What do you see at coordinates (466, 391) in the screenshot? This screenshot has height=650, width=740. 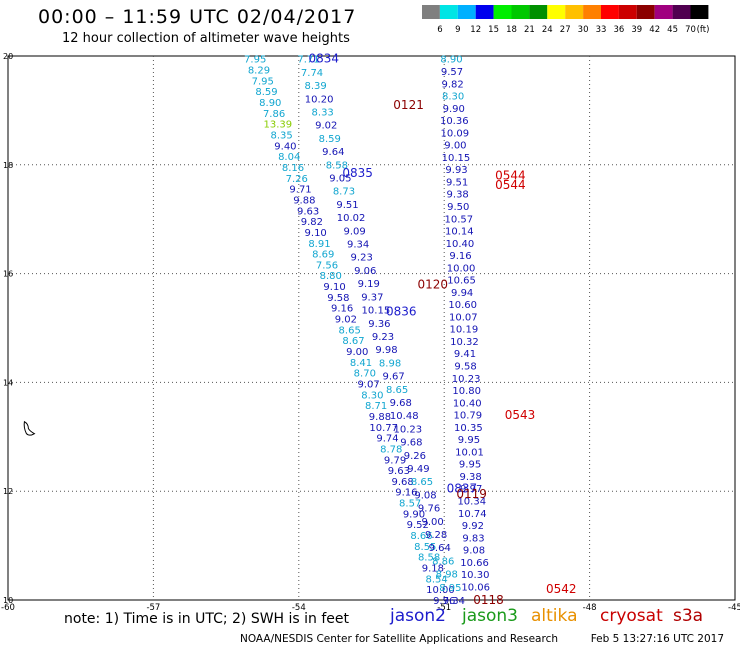 I see `wave-height-label: 10.80` at bounding box center [466, 391].